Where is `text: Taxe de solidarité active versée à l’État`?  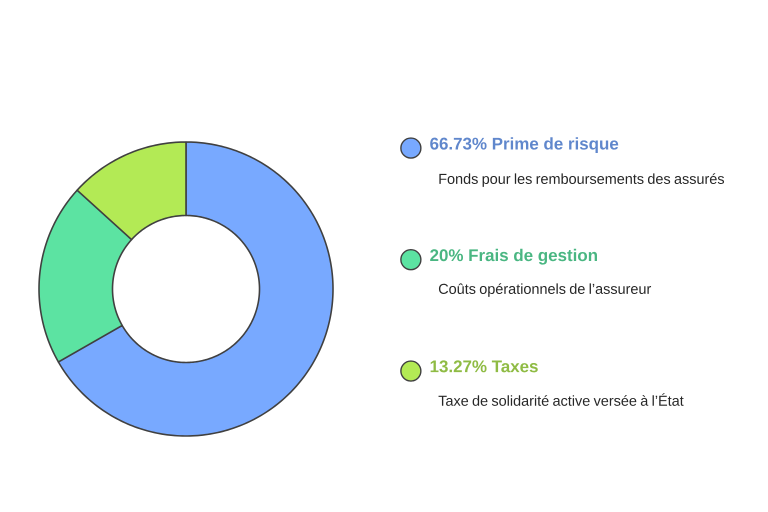 text: Taxe de solidarité active versée à l’État is located at coordinates (561, 399).